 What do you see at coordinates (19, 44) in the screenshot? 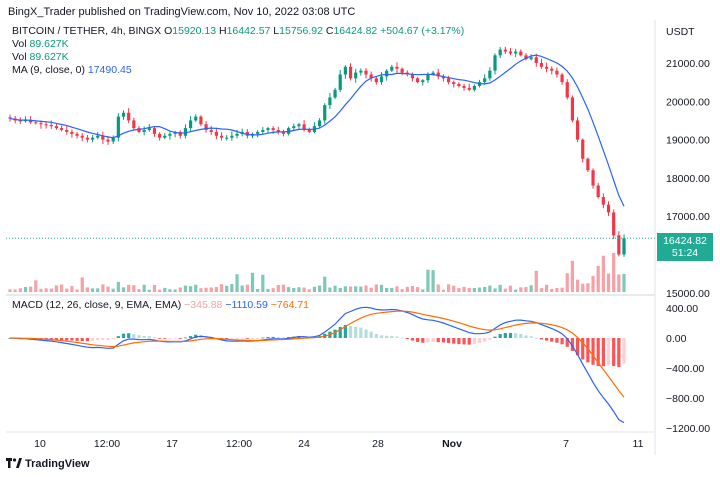
I see `vol-label: Vol` at bounding box center [19, 44].